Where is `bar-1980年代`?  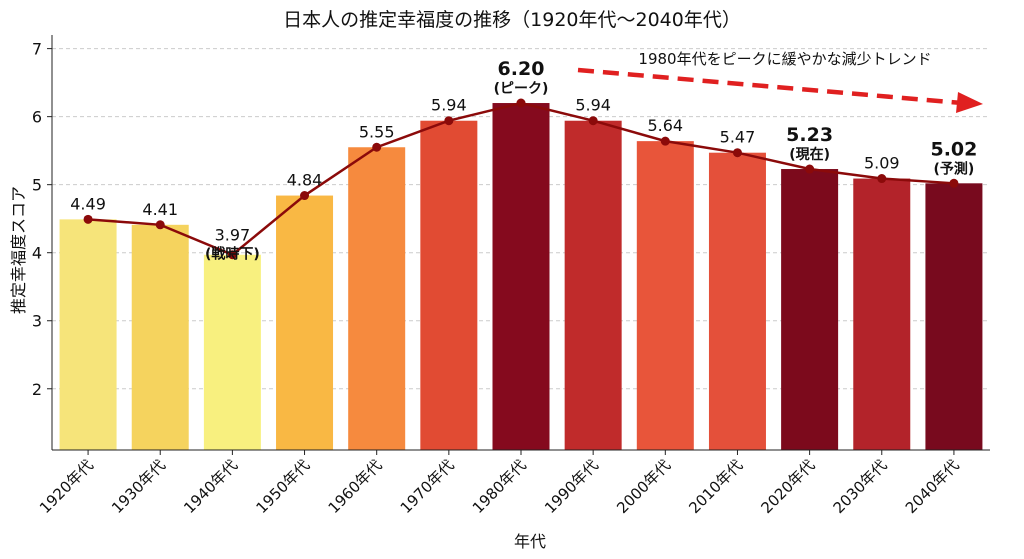
bar-1980年代 is located at coordinates (521, 277).